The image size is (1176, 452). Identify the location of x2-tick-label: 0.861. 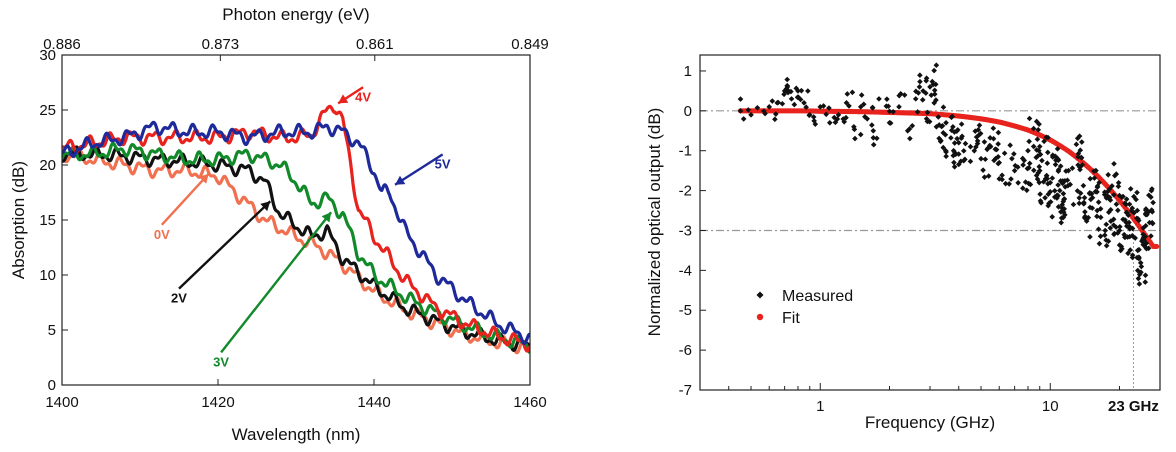
(375, 44).